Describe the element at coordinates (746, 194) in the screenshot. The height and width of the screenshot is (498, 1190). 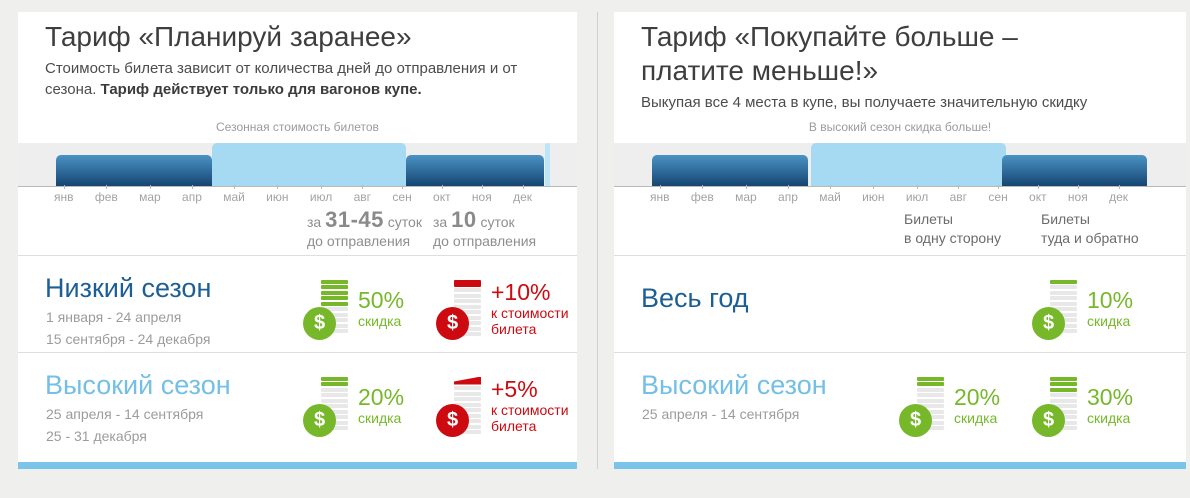
I see `month-label: мар` at that location.